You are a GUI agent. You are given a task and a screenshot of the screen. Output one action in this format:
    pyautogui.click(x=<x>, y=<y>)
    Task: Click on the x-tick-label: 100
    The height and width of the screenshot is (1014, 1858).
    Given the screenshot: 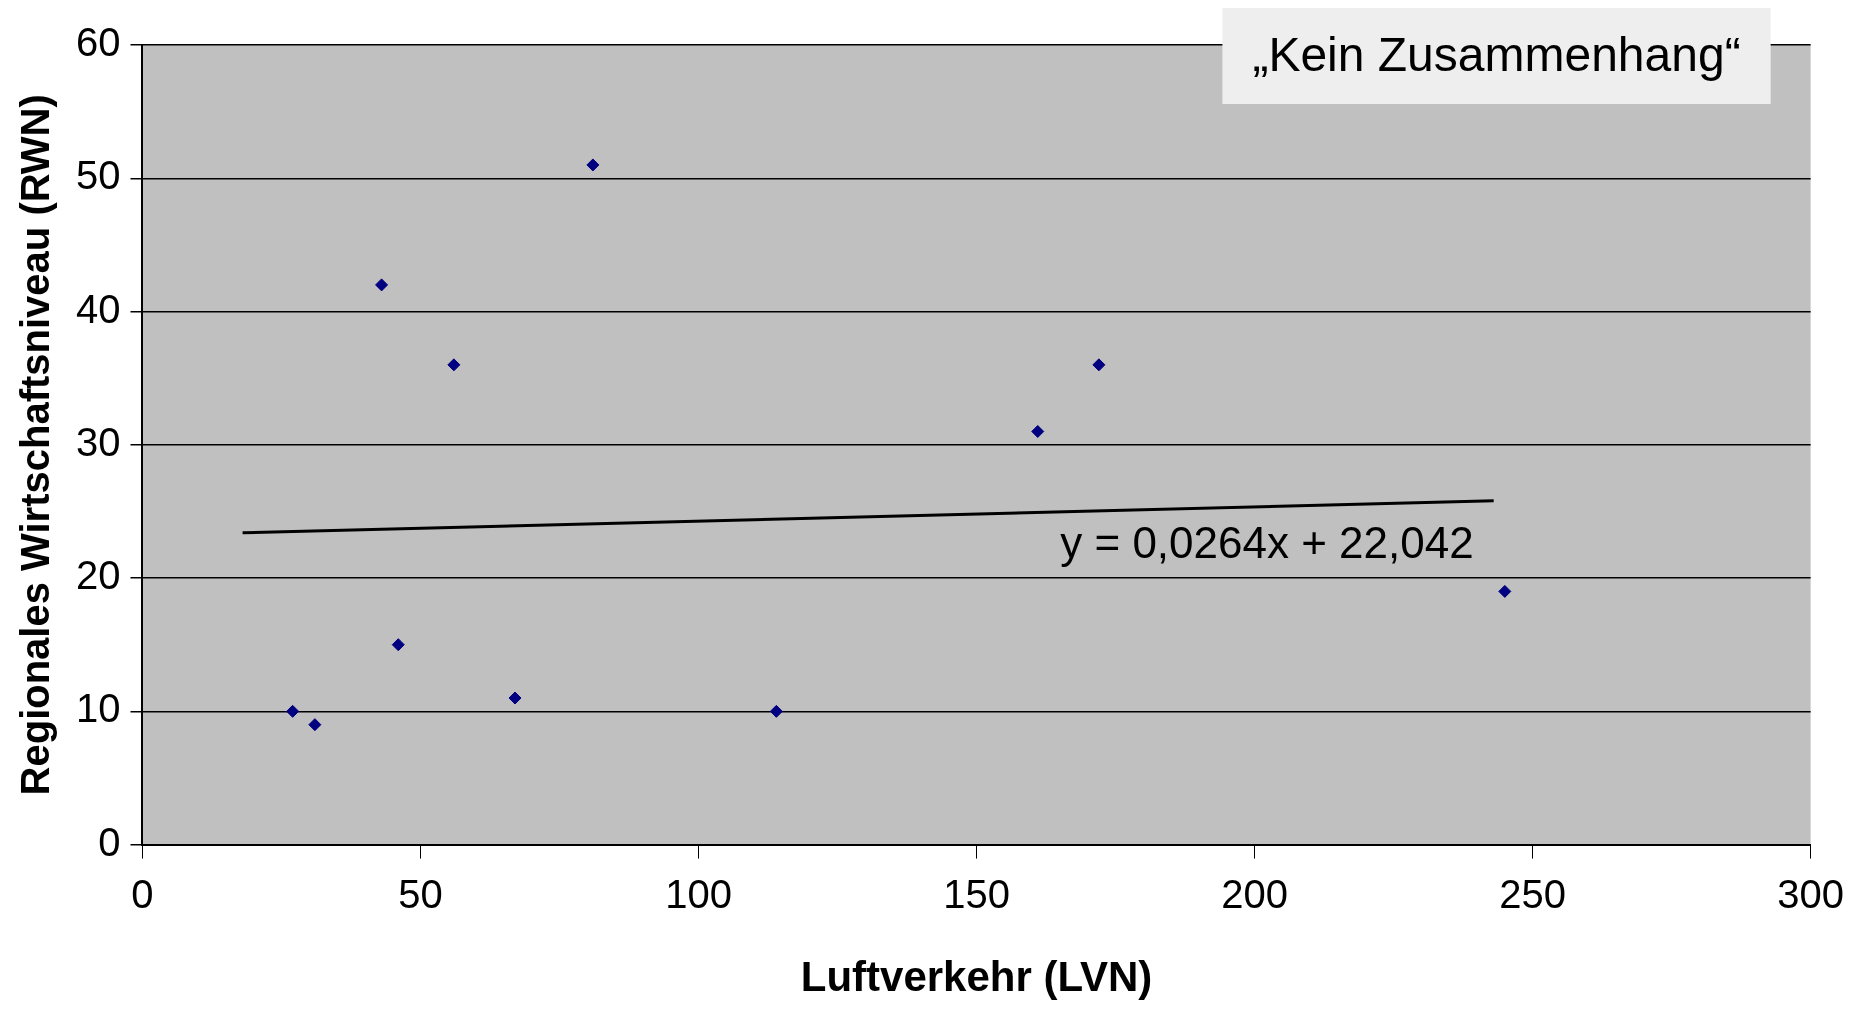 What is the action you would take?
    pyautogui.click(x=698, y=893)
    